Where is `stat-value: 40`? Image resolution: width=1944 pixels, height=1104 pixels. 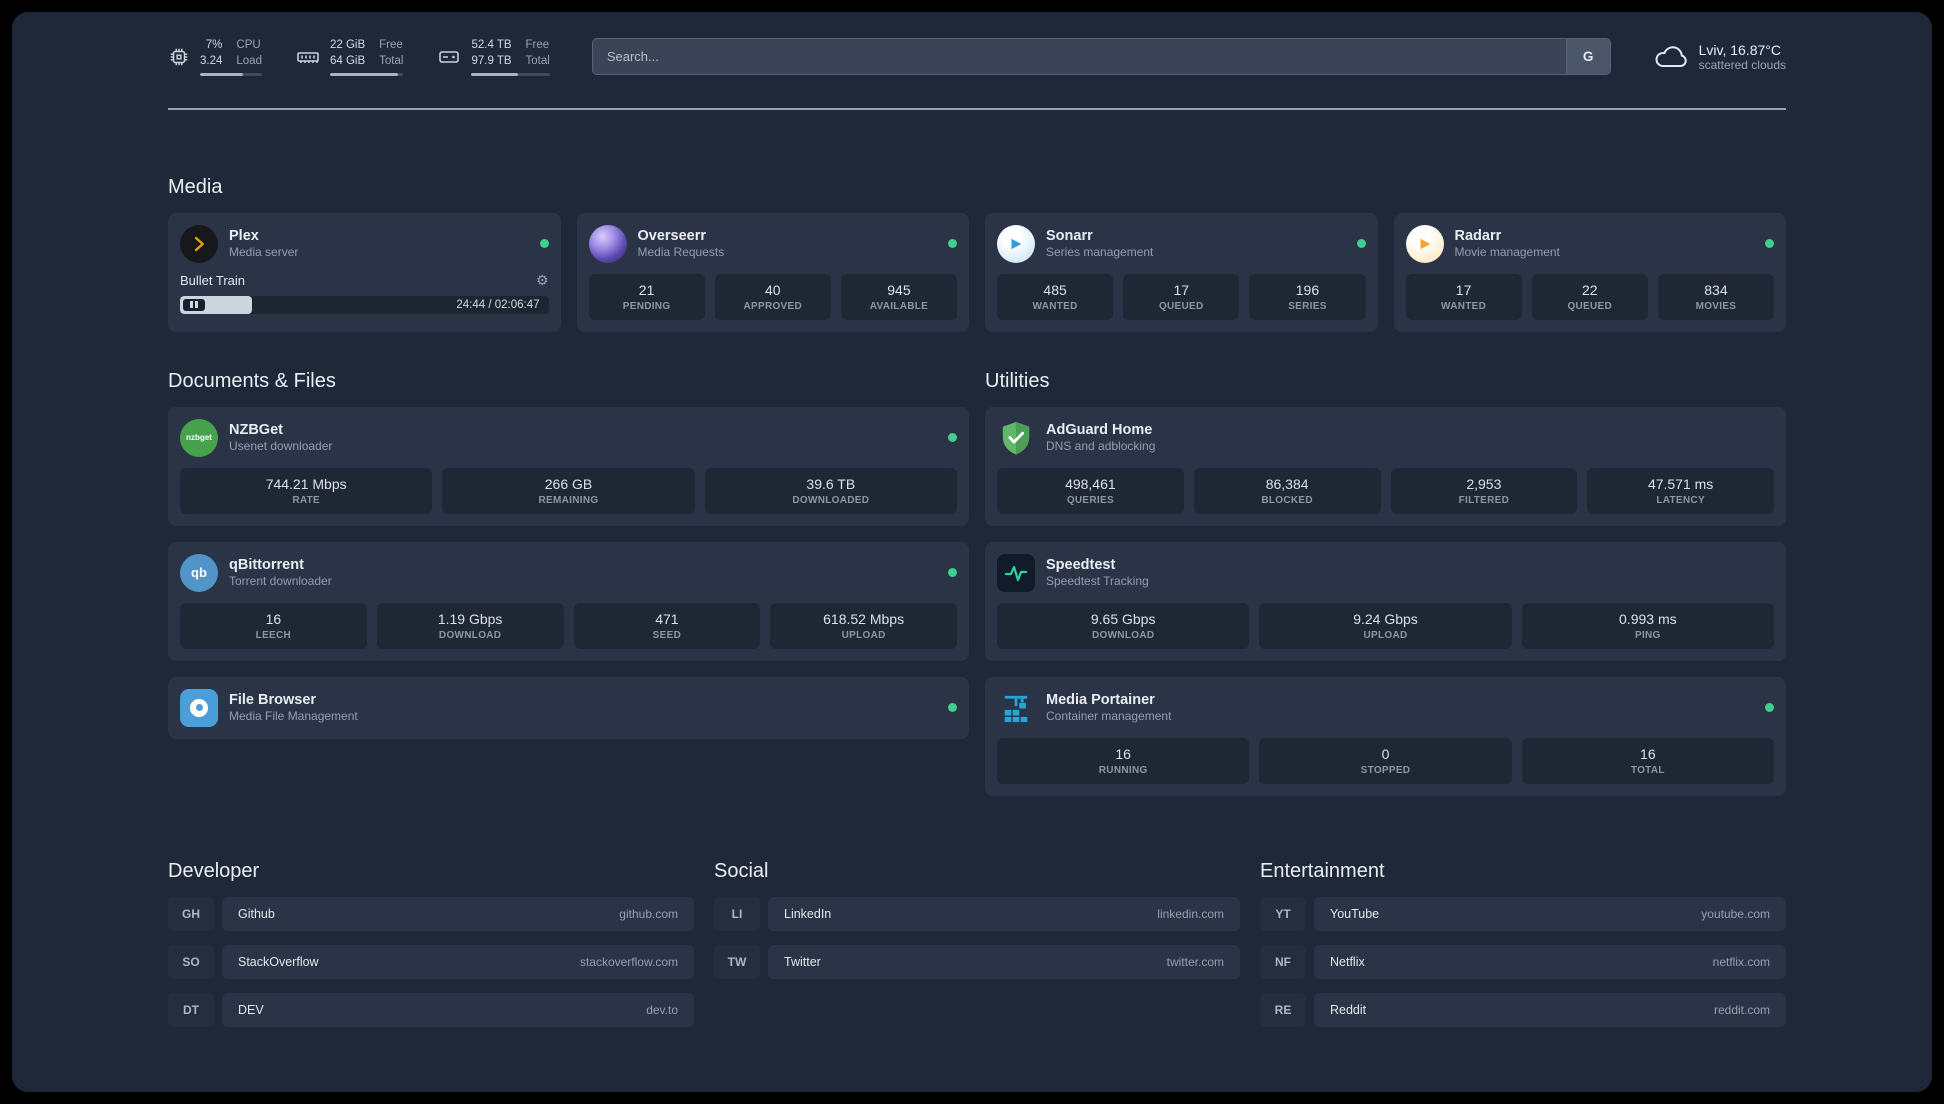 stat-value: 40 is located at coordinates (772, 289).